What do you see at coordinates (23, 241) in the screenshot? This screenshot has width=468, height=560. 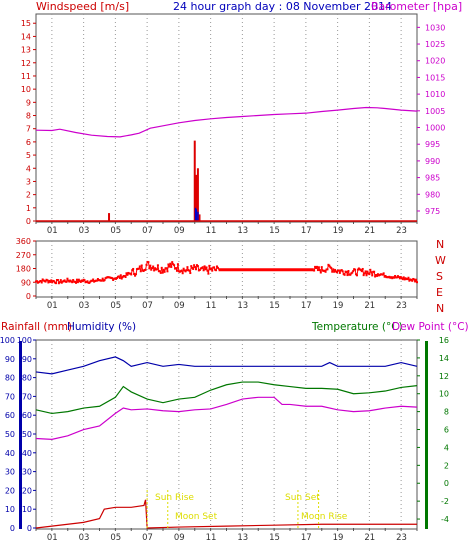 I see `direction-tick-label: 360` at bounding box center [23, 241].